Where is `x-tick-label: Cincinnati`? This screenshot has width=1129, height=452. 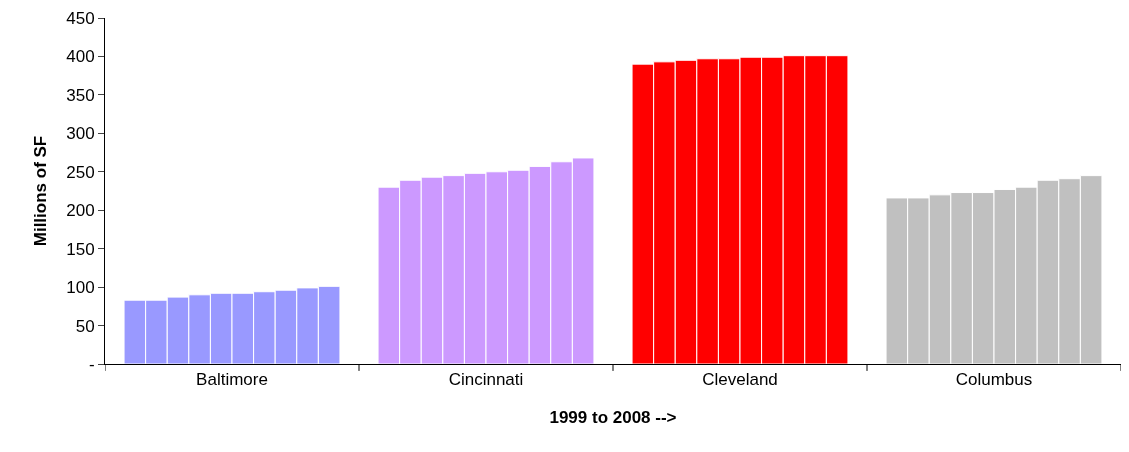
x-tick-label: Cincinnati is located at coordinates (486, 380).